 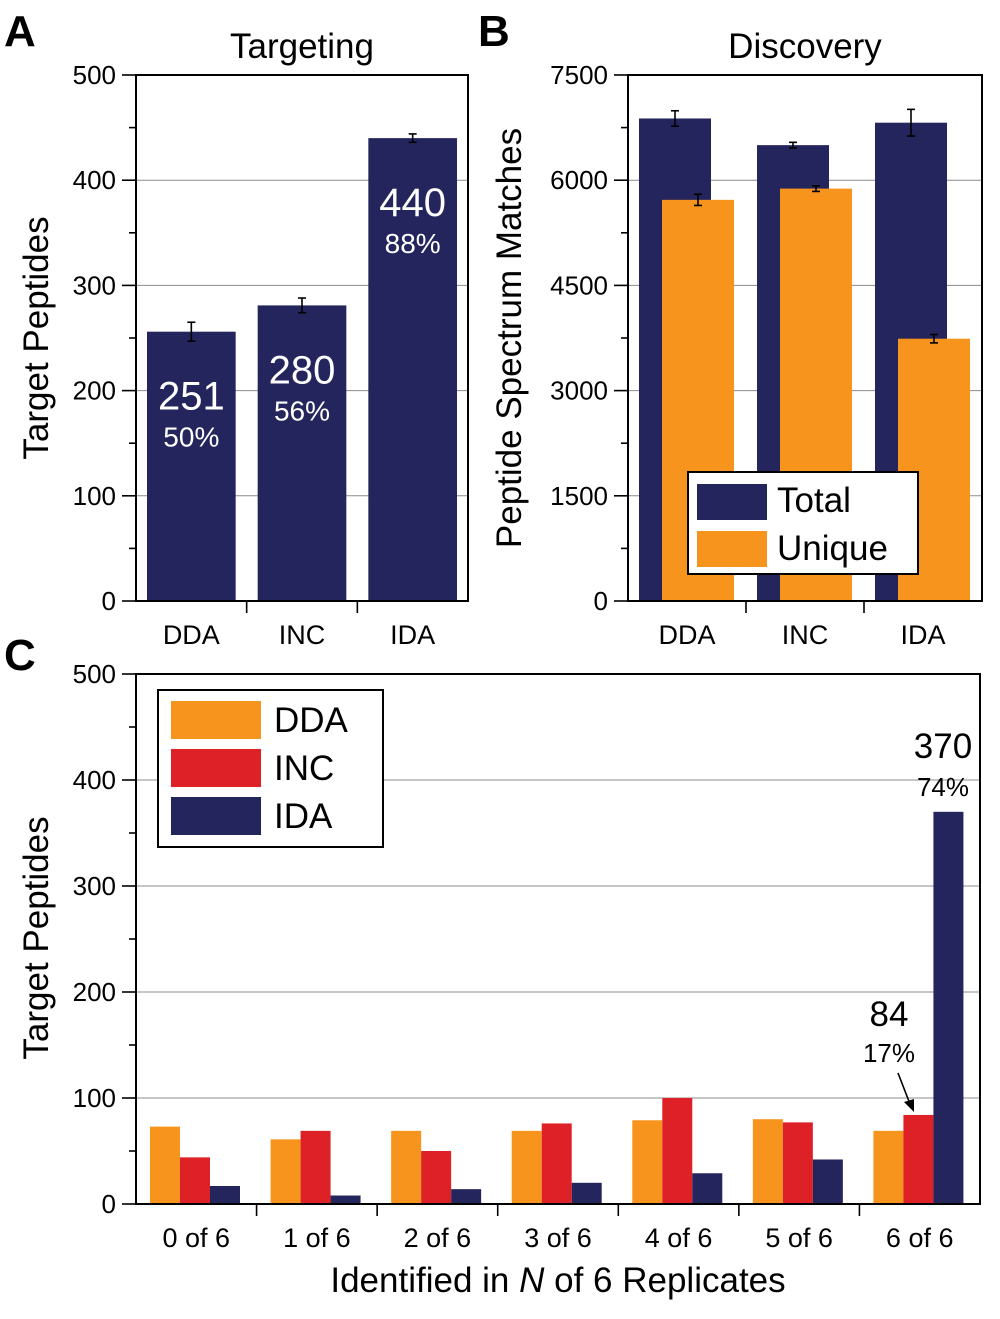 I want to click on legend-swatch-inc, so click(x=216, y=768).